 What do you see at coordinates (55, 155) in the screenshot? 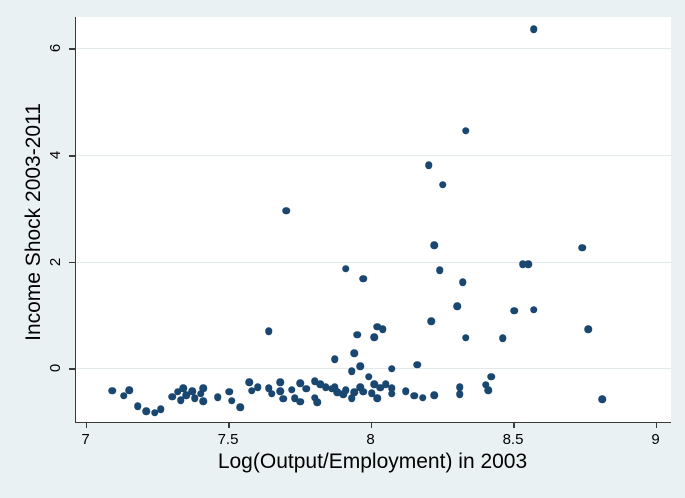
I see `y-tick-label: 4` at bounding box center [55, 155].